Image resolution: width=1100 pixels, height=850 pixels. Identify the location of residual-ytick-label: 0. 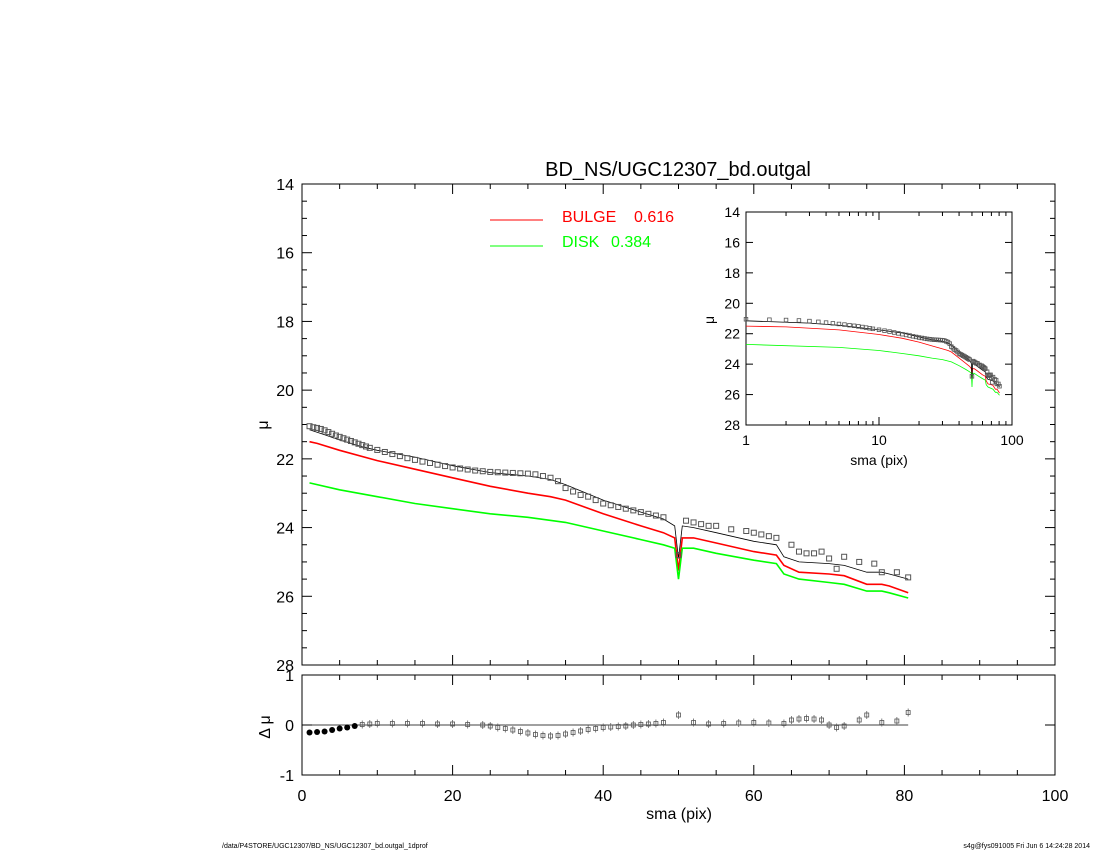
(289, 726).